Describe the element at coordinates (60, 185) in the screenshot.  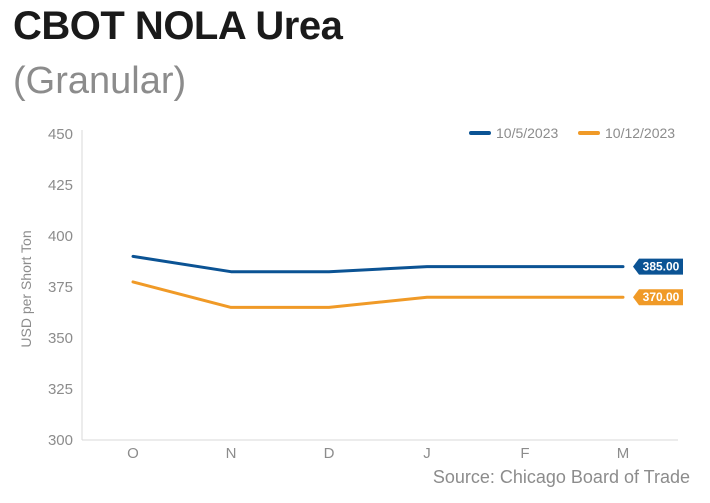
I see `y-tick-label: 425` at that location.